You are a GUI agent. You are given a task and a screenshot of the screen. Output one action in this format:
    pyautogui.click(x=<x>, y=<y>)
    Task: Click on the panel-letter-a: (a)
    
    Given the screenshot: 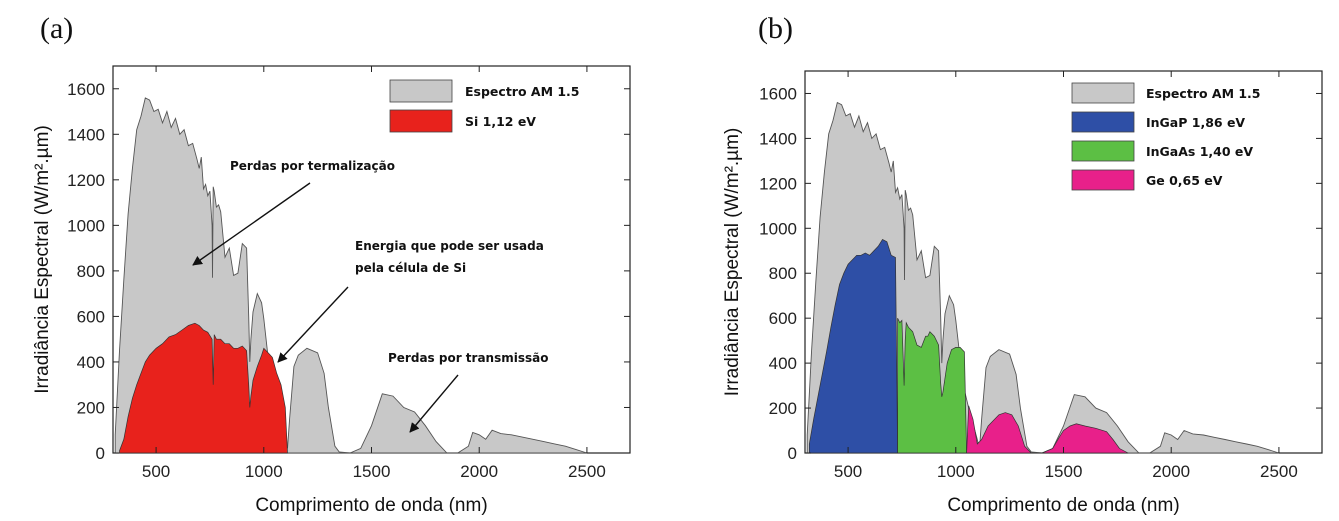 What is the action you would take?
    pyautogui.click(x=56, y=28)
    